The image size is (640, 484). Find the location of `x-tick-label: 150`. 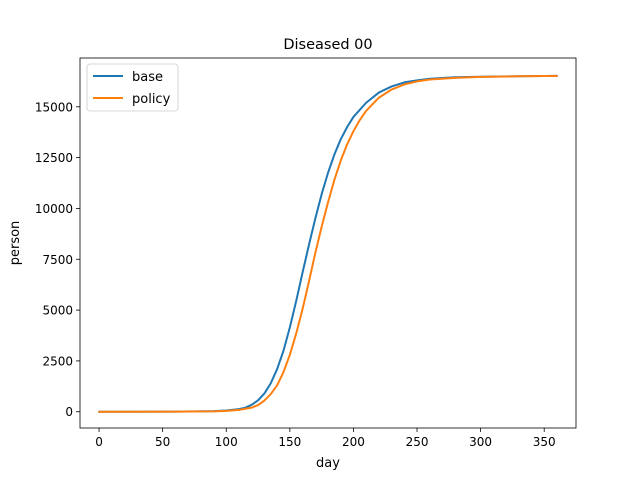

x-tick-label: 150 is located at coordinates (289, 442).